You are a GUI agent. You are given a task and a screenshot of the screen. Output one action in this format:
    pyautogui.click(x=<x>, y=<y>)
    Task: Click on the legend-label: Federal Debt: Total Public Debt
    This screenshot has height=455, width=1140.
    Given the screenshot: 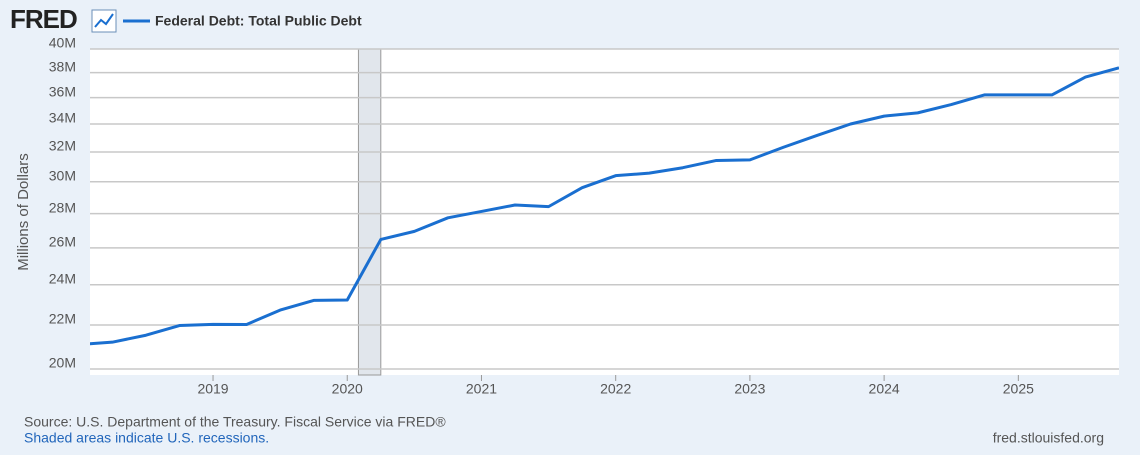 What is the action you would take?
    pyautogui.click(x=258, y=21)
    